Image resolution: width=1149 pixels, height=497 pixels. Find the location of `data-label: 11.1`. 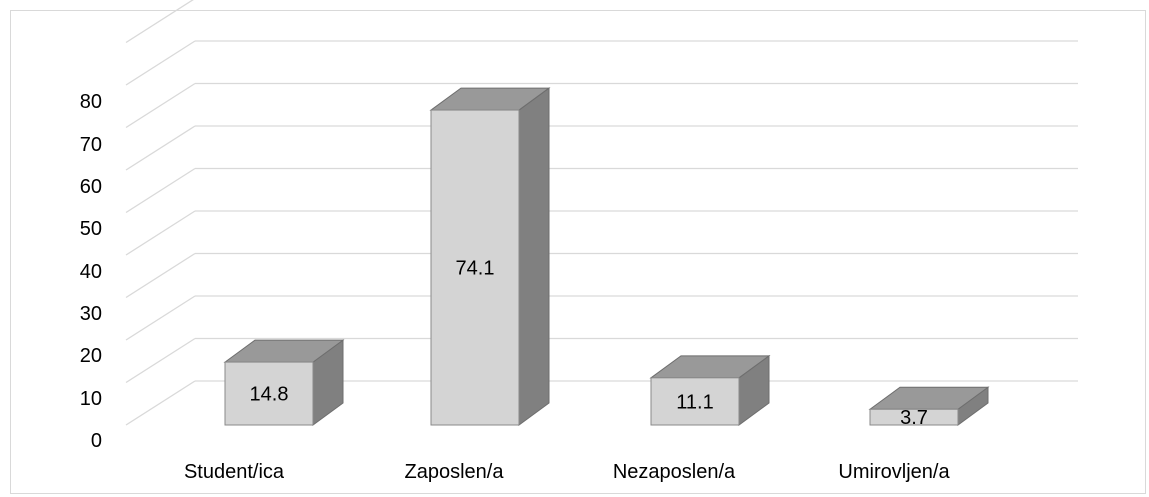

data-label: 11.1 is located at coordinates (694, 402).